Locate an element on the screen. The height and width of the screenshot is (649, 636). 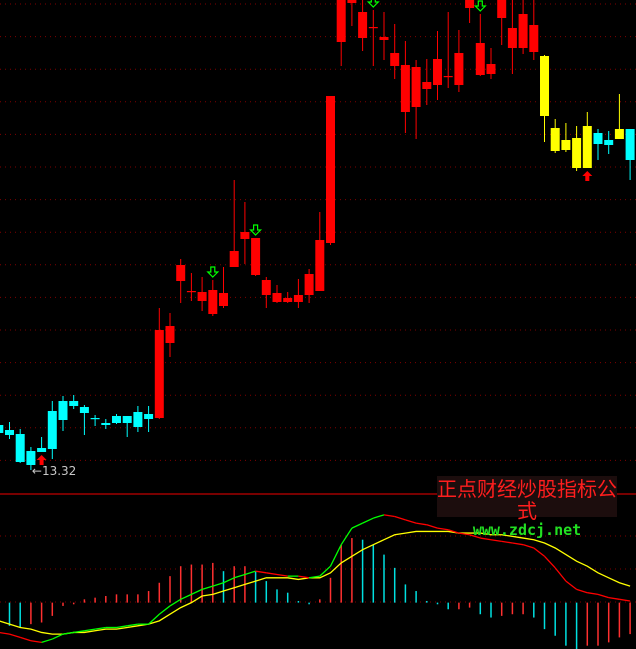
left-arrow-icon: ← is located at coordinates (36, 471).